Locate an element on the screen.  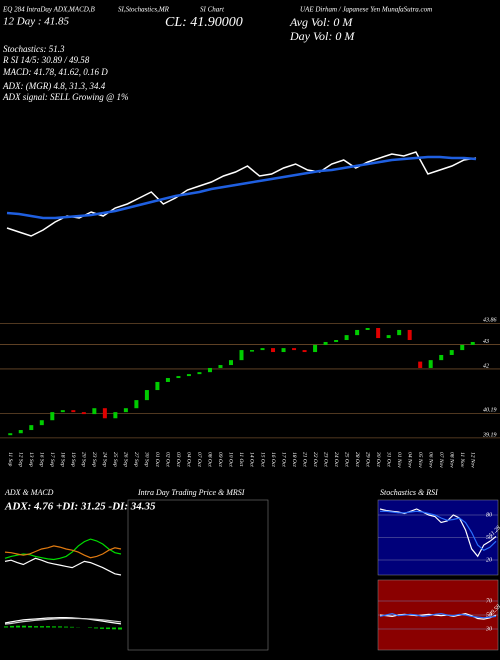
x-tick-label: 19 Sep is located at coordinates (73, 459).